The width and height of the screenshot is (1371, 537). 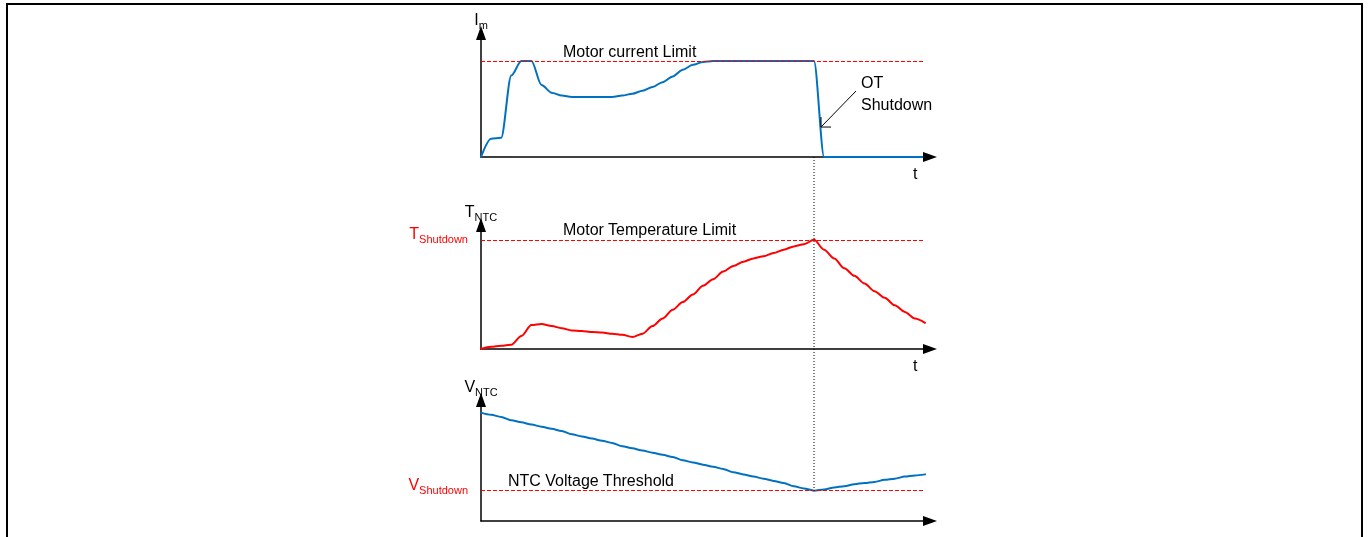 What do you see at coordinates (650, 230) in the screenshot?
I see `ref-line-label: Motor Temperature Limit` at bounding box center [650, 230].